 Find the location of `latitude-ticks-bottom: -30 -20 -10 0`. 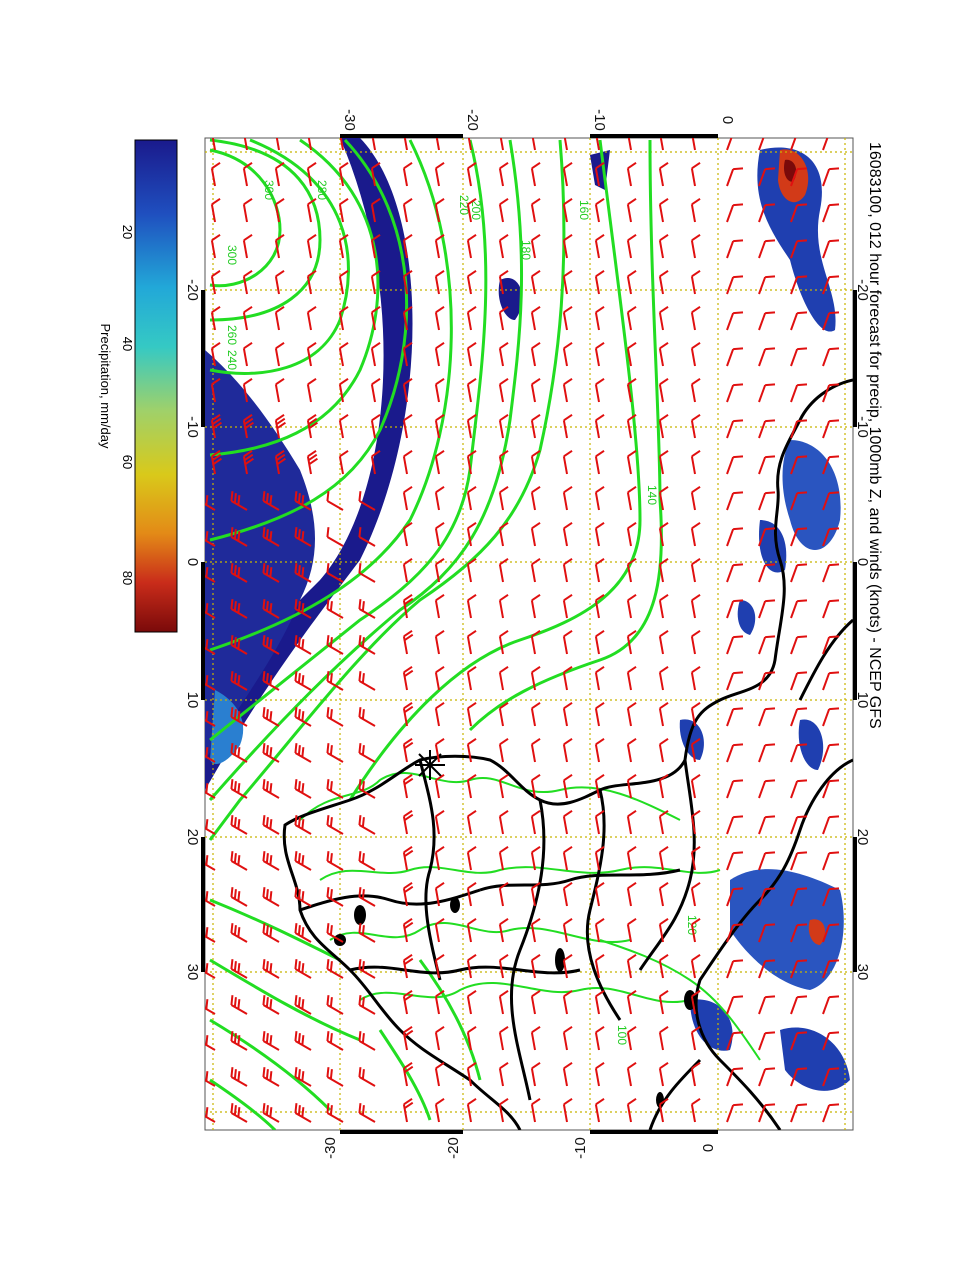

latitude-ticks-bottom: -30 -20 -10 0 is located at coordinates (519, 1148).